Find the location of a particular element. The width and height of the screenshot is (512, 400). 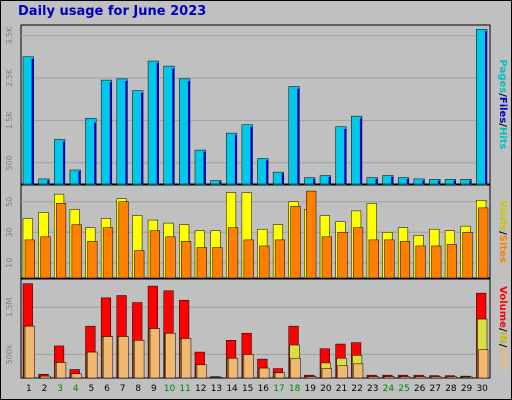

x-tick-label: 8 is located at coordinates (138, 389).